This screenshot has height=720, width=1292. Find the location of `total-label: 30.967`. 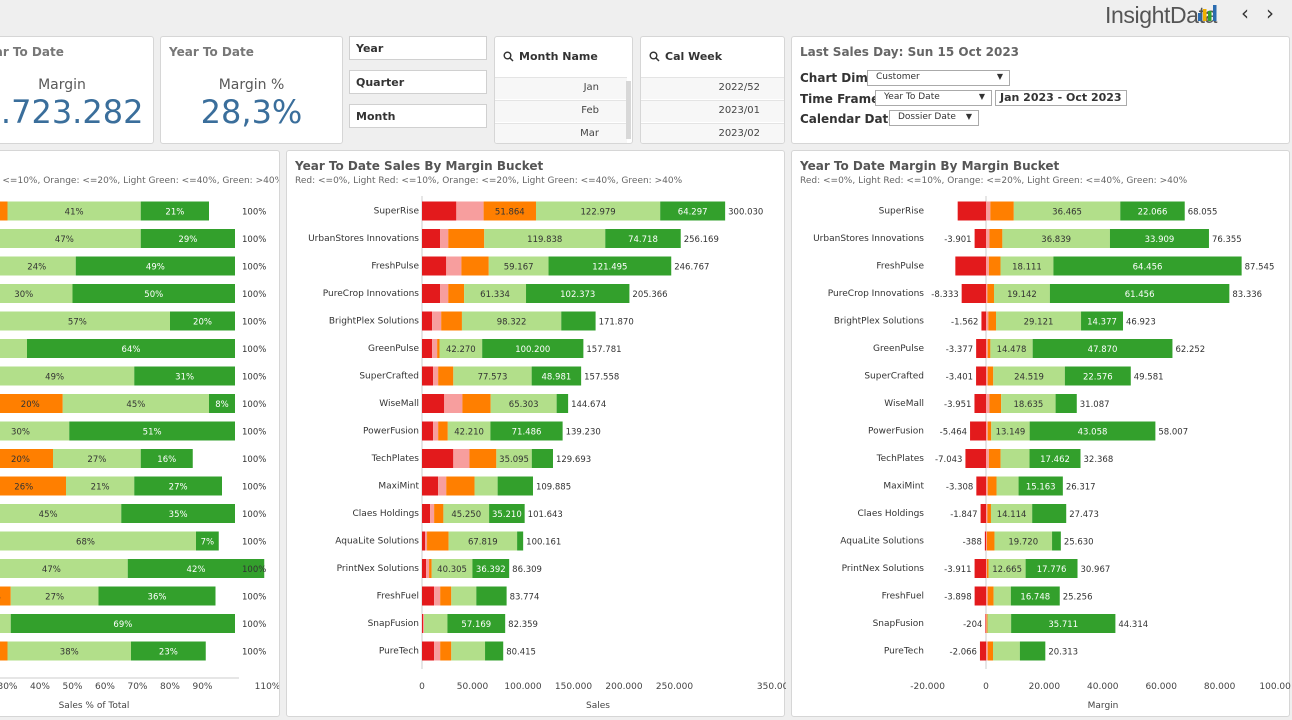

total-label: 30.967 is located at coordinates (1096, 570).